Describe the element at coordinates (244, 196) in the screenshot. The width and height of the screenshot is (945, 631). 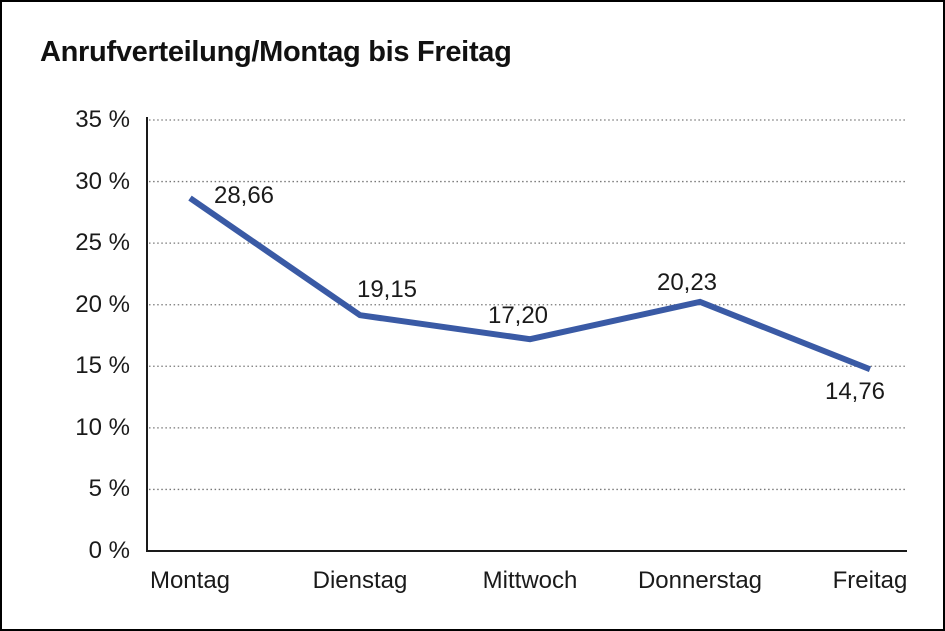
I see `data-point-label: 28,66` at that location.